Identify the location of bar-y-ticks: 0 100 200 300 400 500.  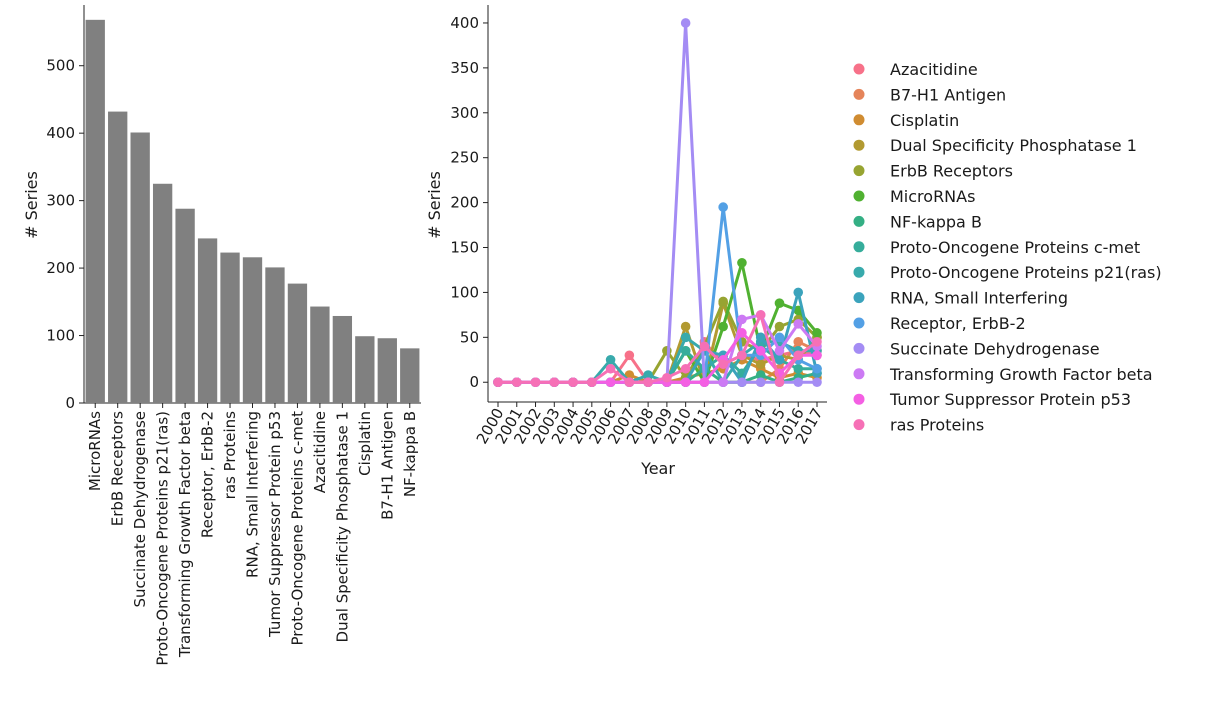
(65, 234).